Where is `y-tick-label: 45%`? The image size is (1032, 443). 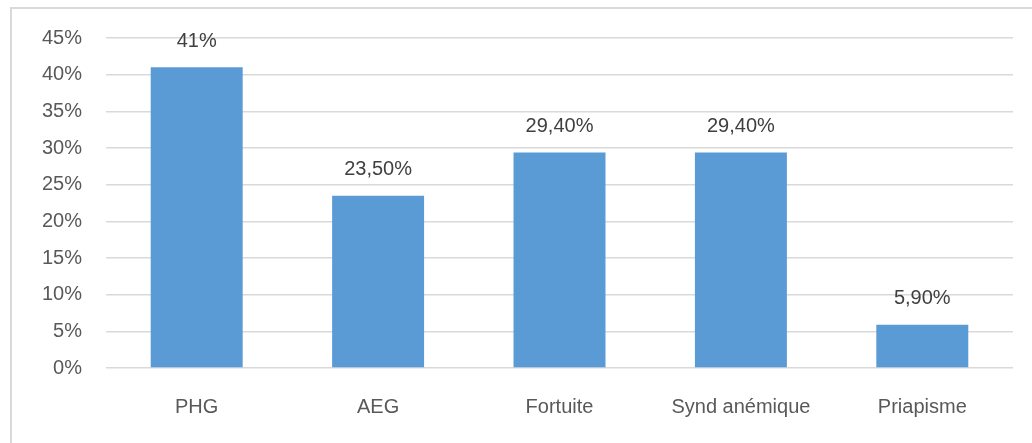 y-tick-label: 45% is located at coordinates (62, 36).